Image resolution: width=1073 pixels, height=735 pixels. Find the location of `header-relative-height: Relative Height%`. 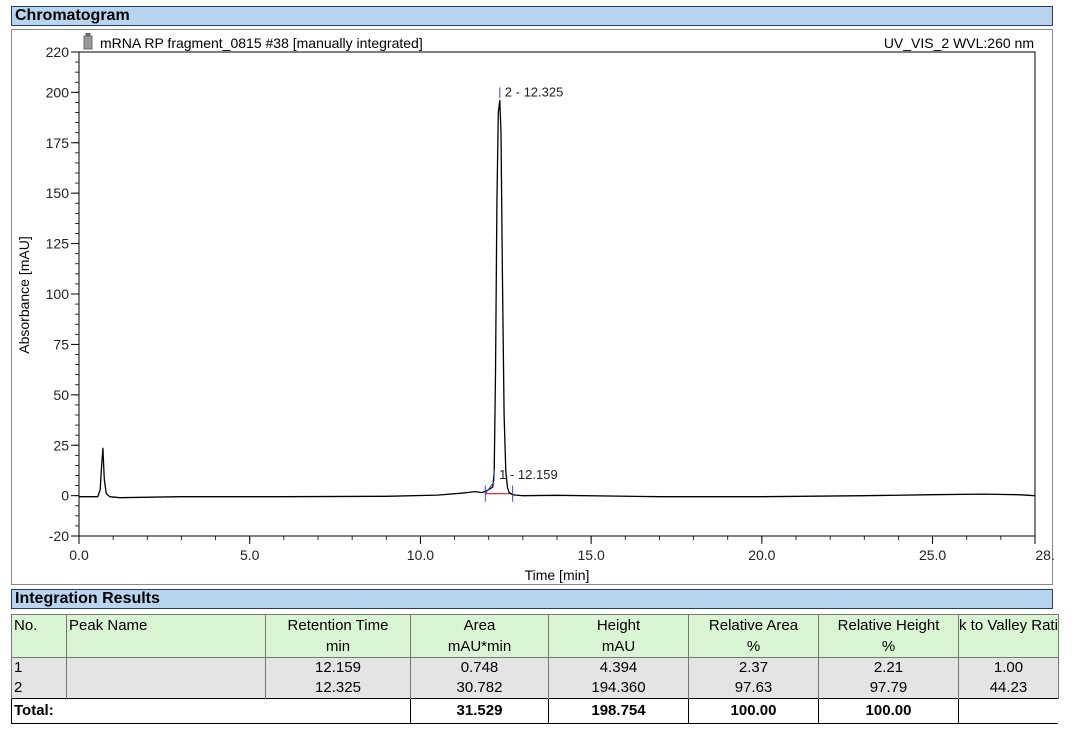

header-relative-height: Relative Height% is located at coordinates (888, 636).